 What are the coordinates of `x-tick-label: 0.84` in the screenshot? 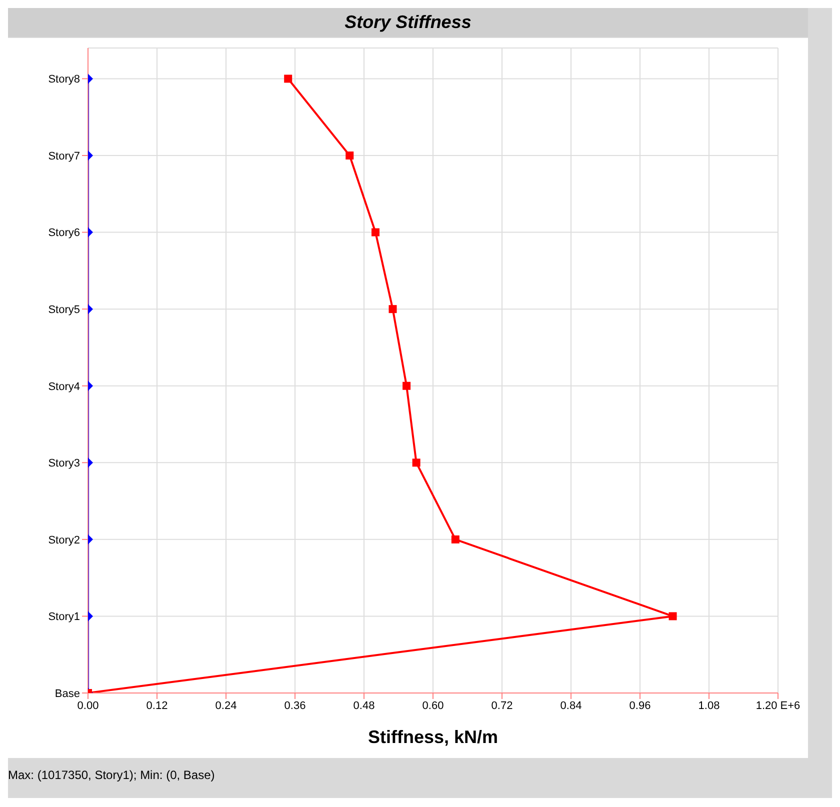 It's located at (571, 706).